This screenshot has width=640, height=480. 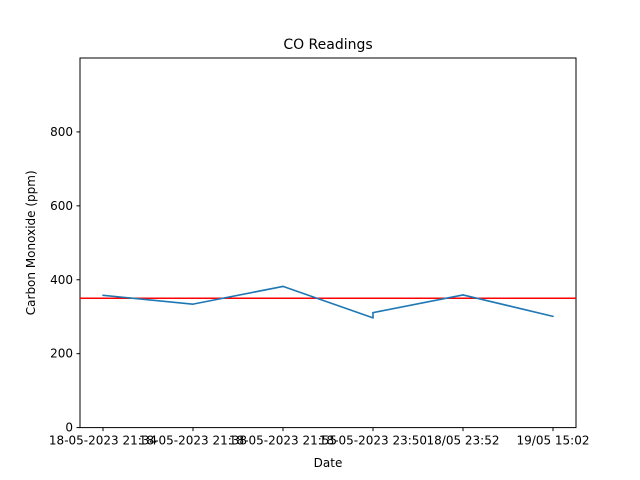 I want to click on x-tick-label: 19/05 15:02, so click(x=553, y=441).